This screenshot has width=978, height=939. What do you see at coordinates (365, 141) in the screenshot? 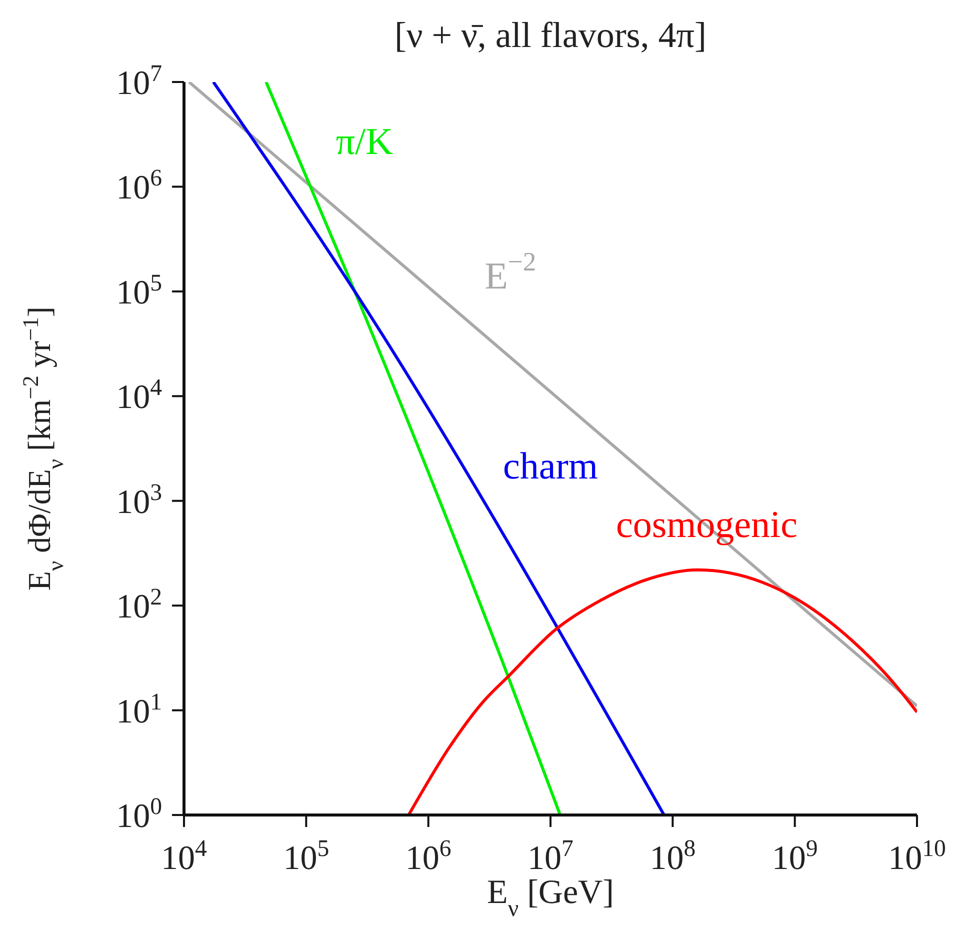
I see `series-label: π/K` at bounding box center [365, 141].